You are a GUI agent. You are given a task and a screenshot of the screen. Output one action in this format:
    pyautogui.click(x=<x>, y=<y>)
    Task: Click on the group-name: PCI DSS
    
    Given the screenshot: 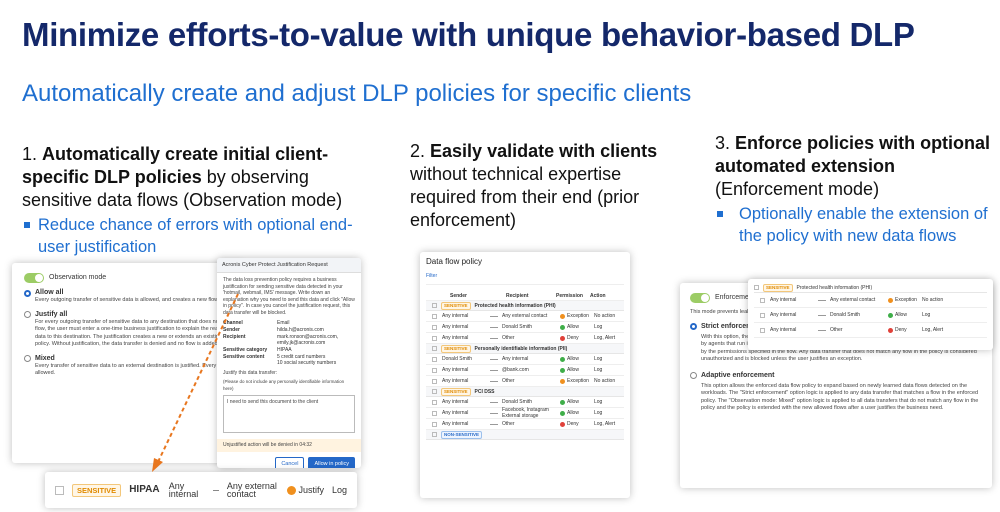 What is the action you would take?
    pyautogui.click(x=484, y=391)
    